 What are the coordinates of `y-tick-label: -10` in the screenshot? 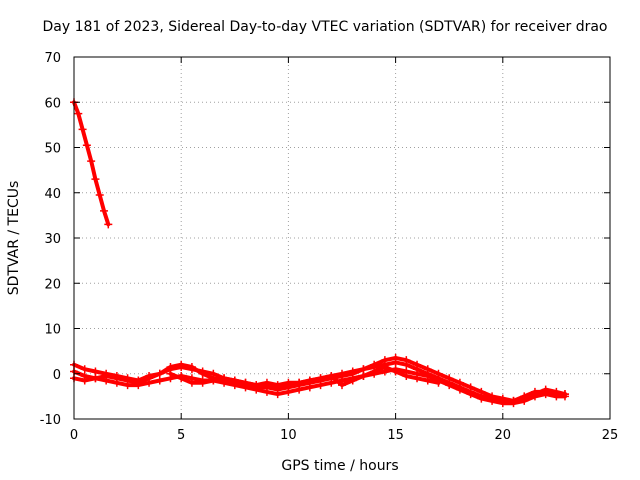 It's located at (50, 420).